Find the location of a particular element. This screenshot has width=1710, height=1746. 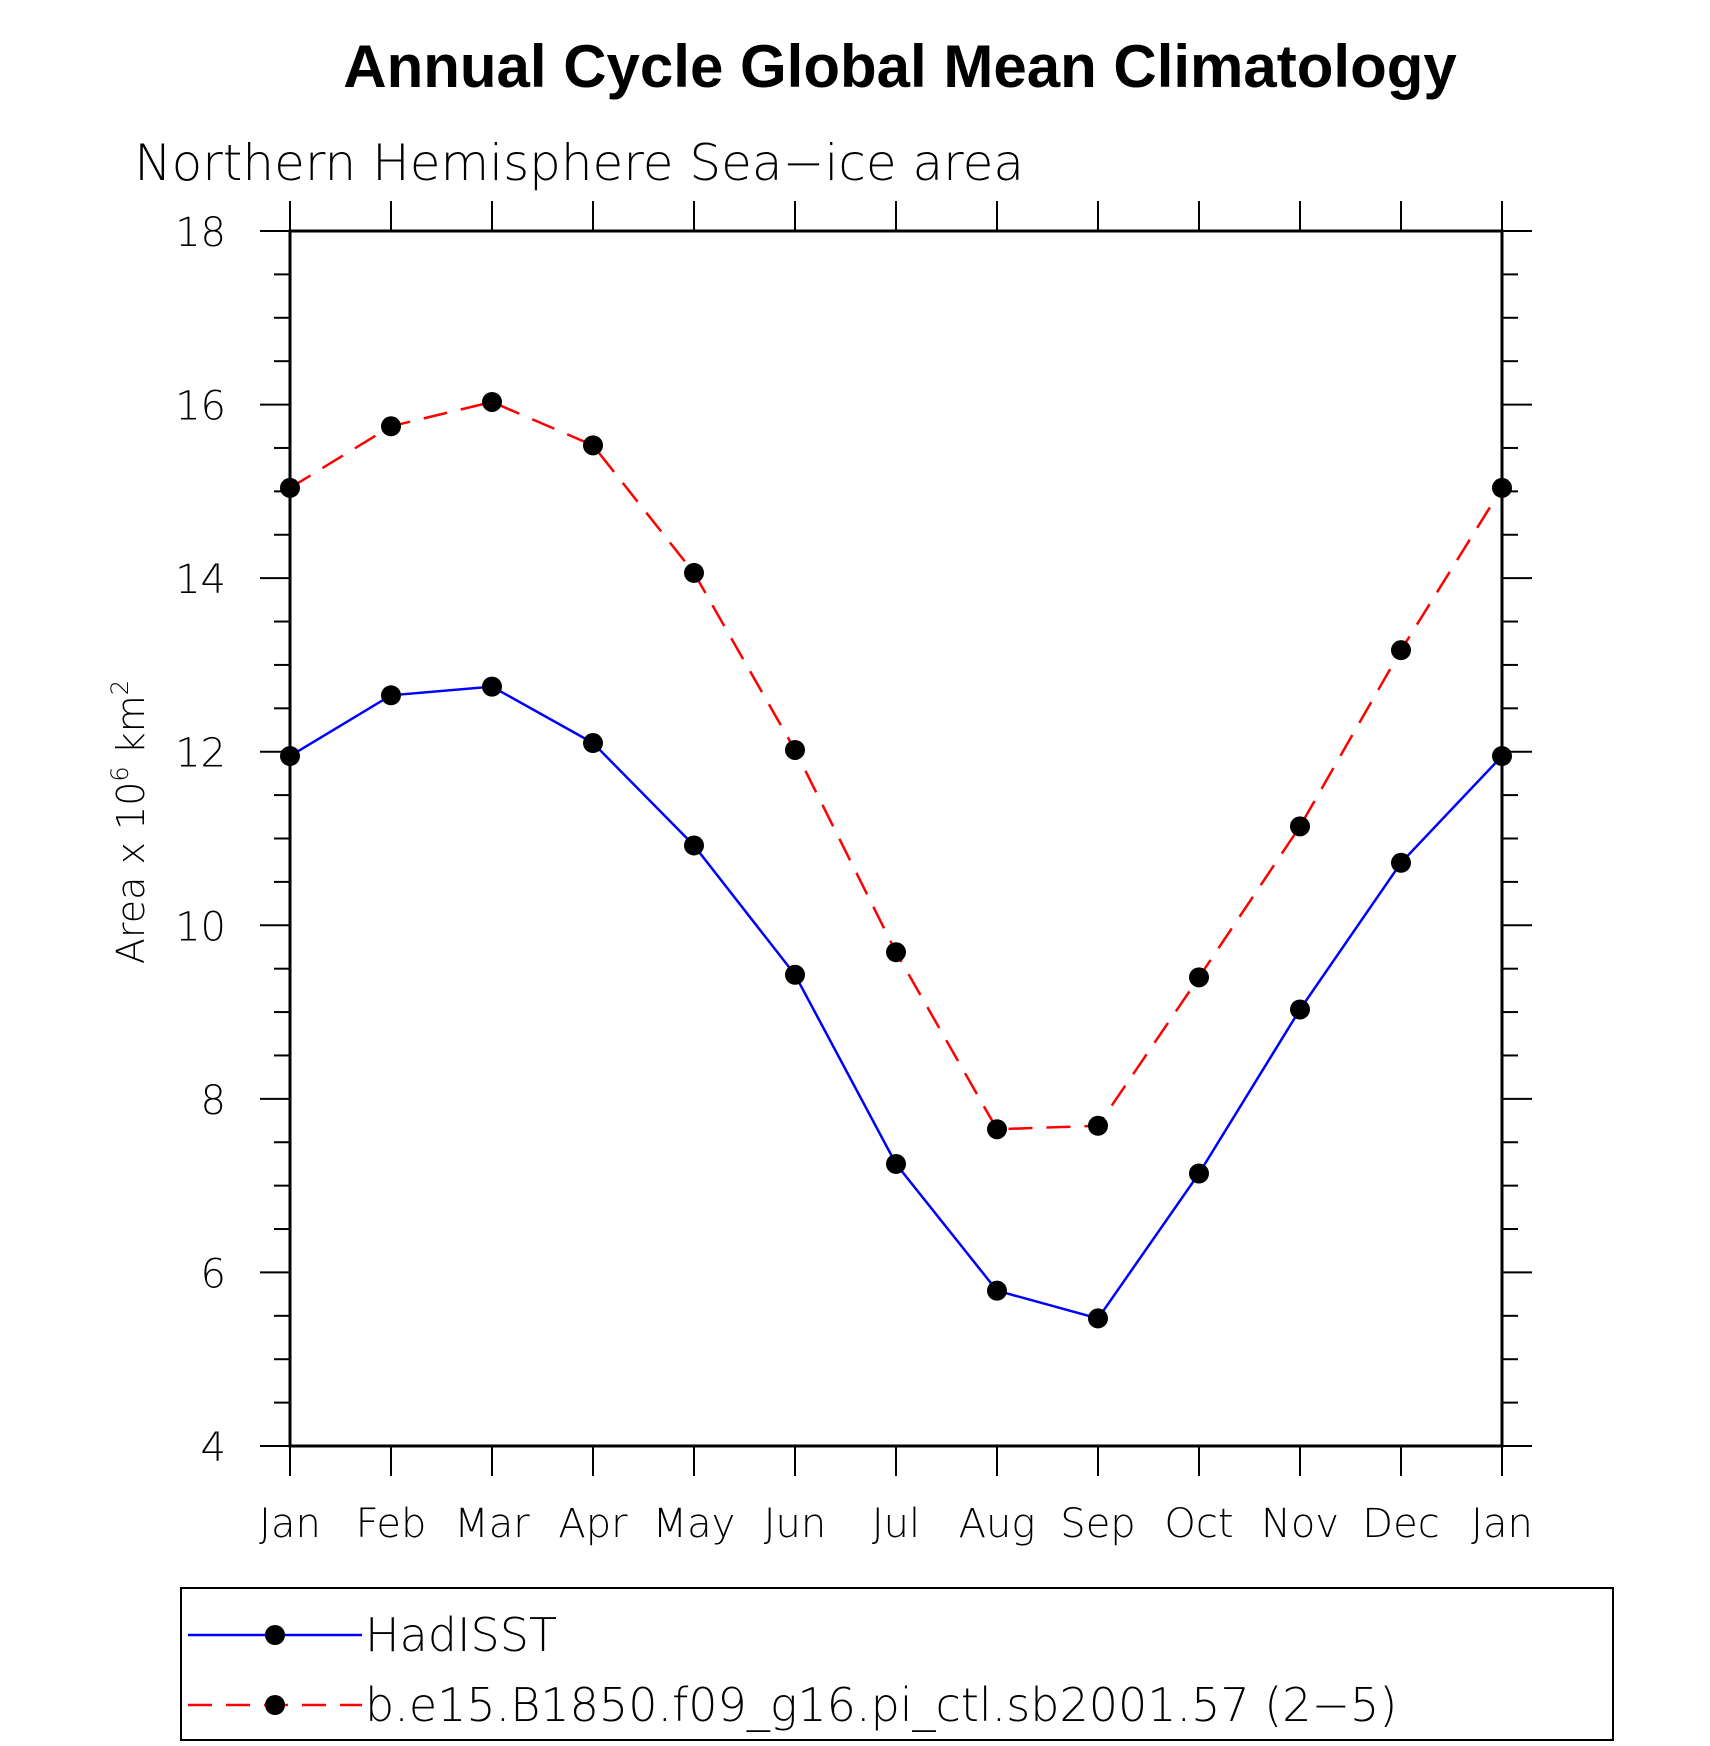

x-tick-label: Oct is located at coordinates (1198, 1524).